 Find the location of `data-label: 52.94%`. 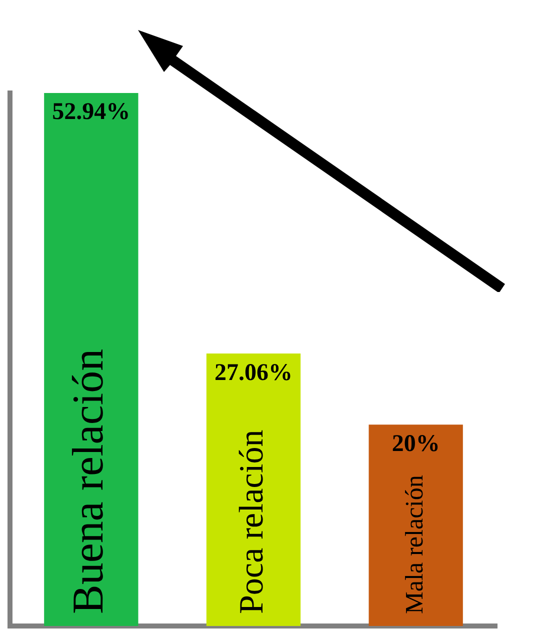

data-label: 52.94% is located at coordinates (91, 112).